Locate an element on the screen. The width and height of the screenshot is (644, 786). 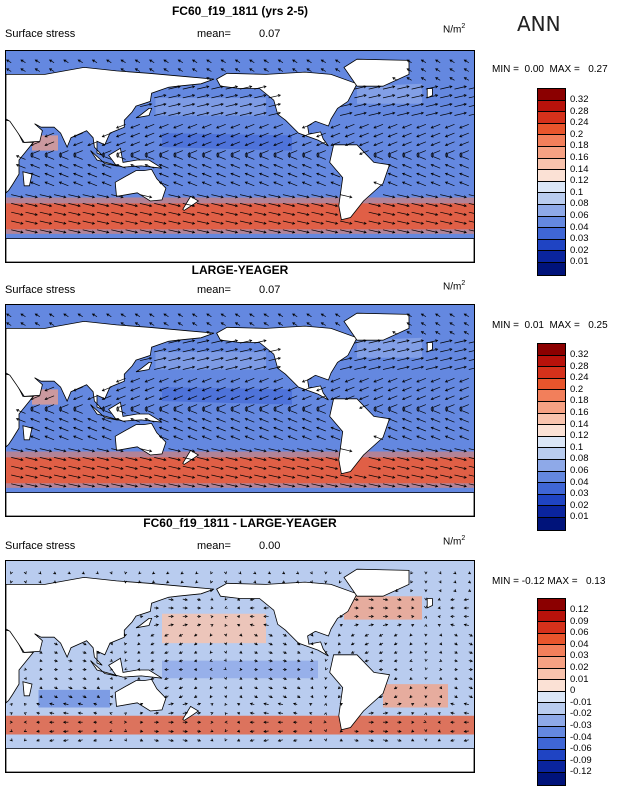
panel-mean-value-model: 0.07 is located at coordinates (269, 34).